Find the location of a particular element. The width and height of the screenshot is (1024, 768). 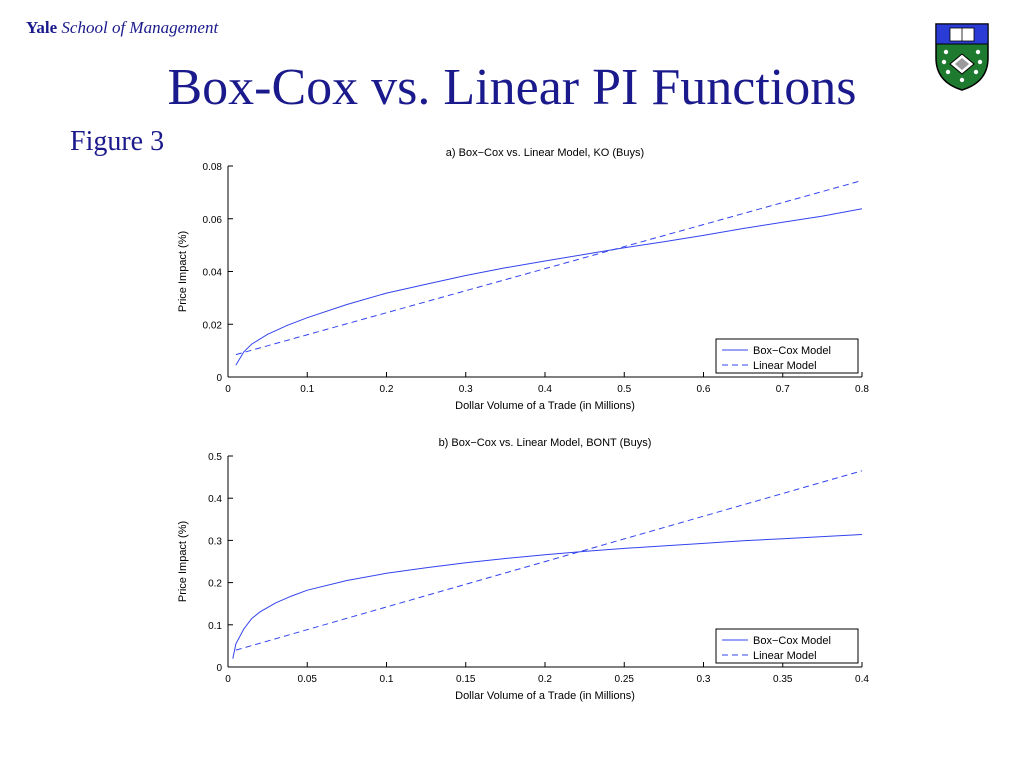

y-tick-label: 0.5 is located at coordinates (215, 457).